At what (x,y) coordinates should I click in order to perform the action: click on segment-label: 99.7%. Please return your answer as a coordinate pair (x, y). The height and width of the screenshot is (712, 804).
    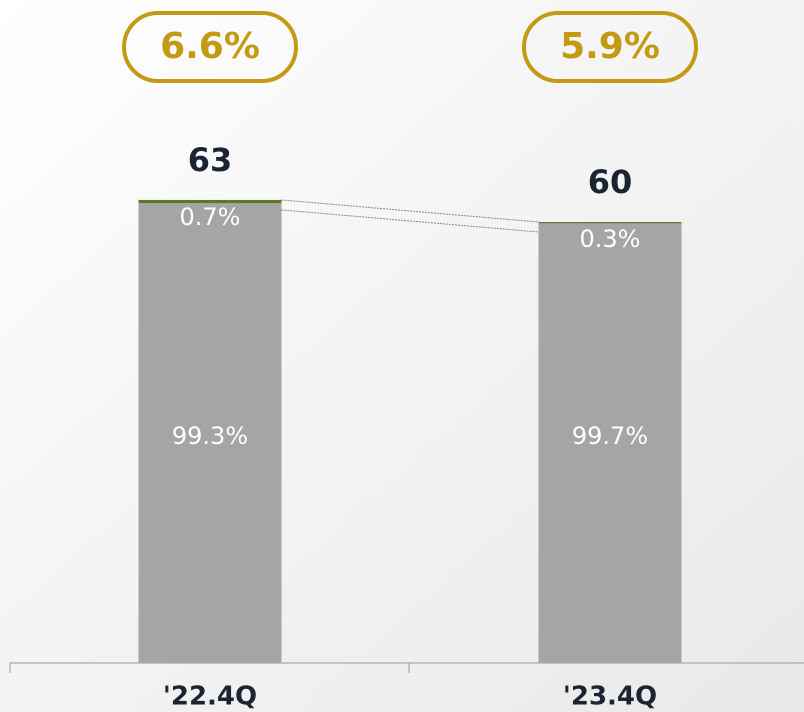
    Looking at the image, I should click on (610, 436).